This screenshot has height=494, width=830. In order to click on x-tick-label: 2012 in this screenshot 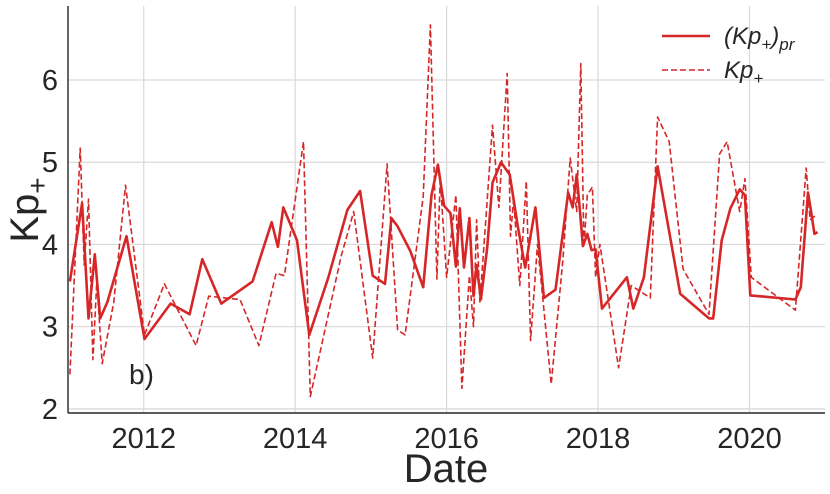, I will do `click(143, 439)`.